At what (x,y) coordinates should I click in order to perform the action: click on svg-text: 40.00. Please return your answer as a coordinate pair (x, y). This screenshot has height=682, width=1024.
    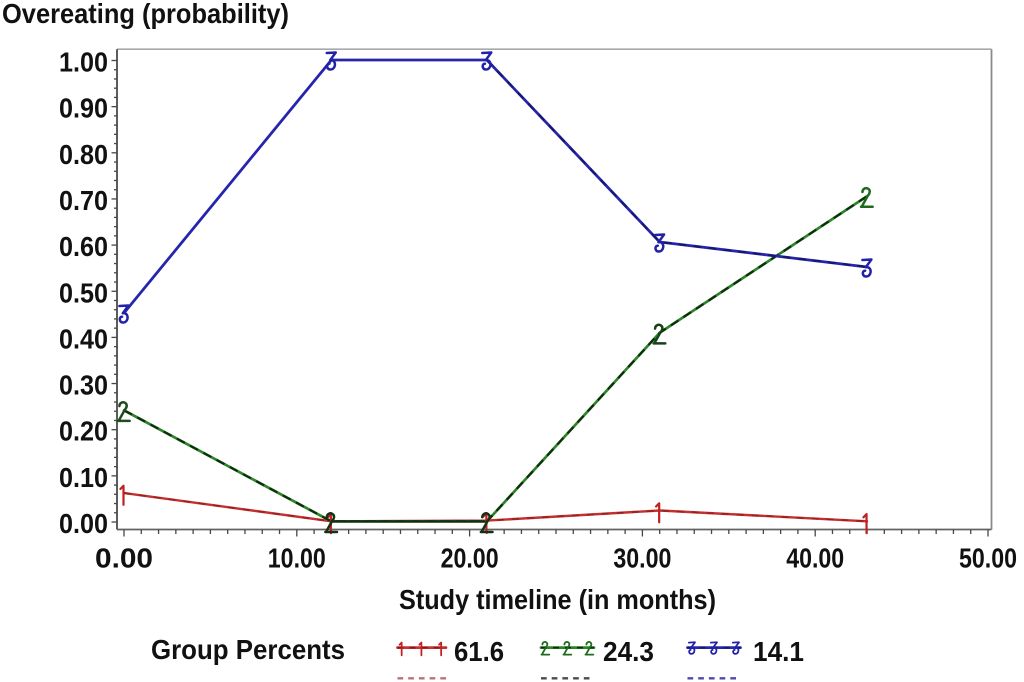
    Looking at the image, I should click on (815, 558).